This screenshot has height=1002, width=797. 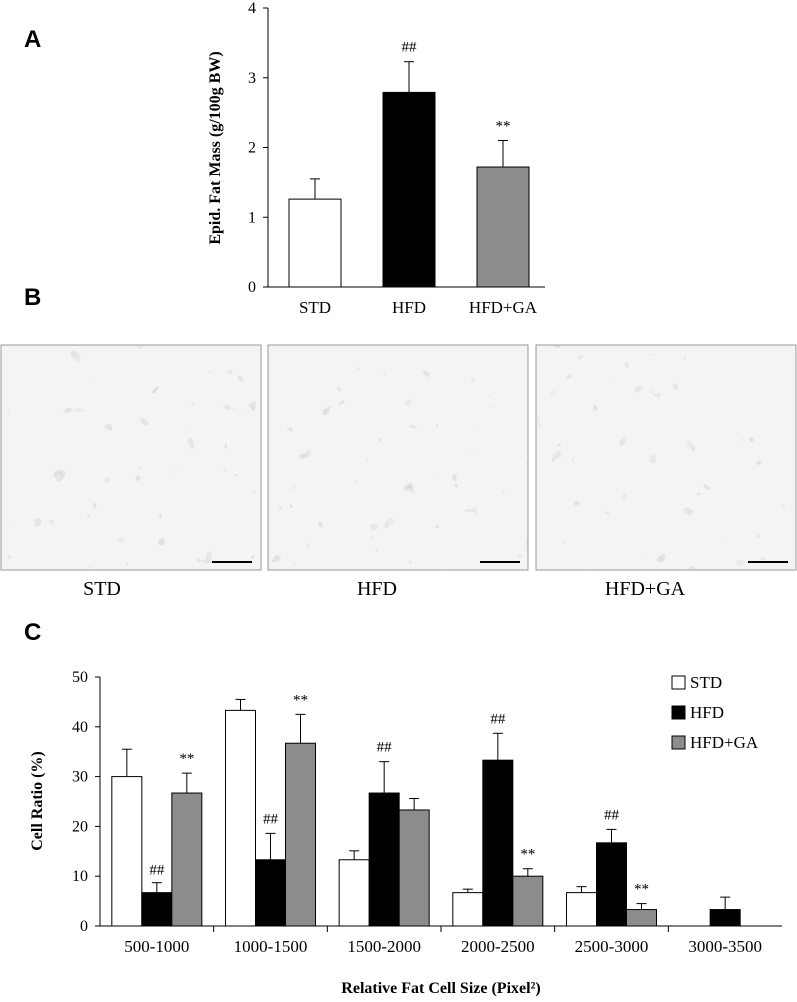 What do you see at coordinates (80, 777) in the screenshot?
I see `panel-c-y-tick-label: 30` at bounding box center [80, 777].